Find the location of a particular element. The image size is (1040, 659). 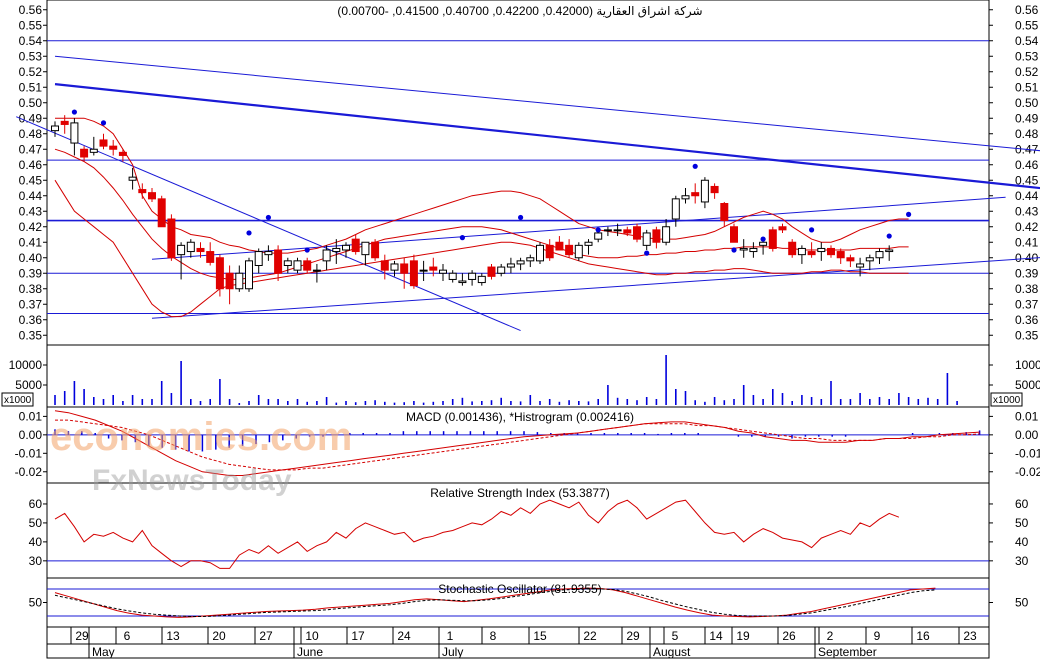

price-tick-left: 0.41 is located at coordinates (31, 242).